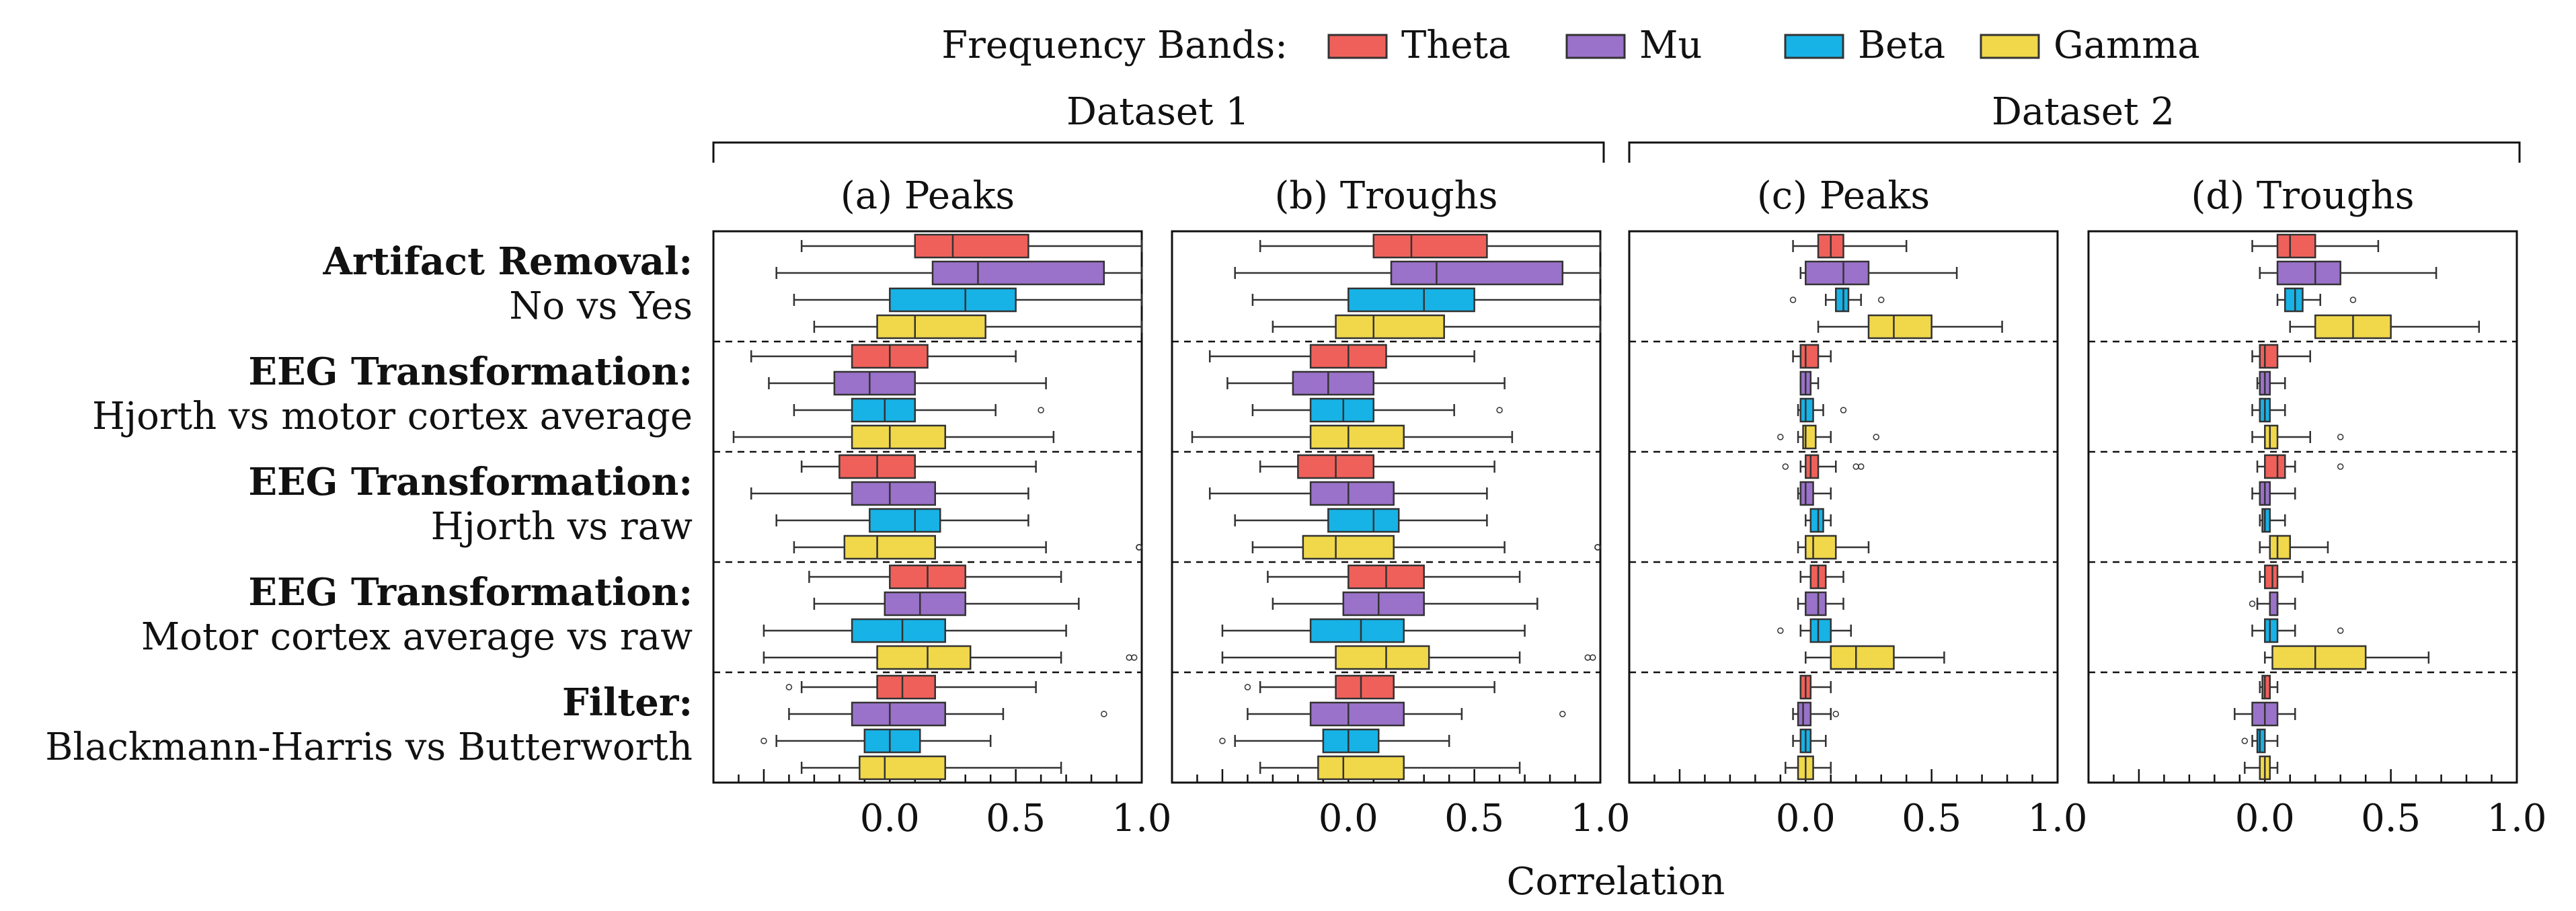 This screenshot has height=911, width=2576. I want to click on panel-title: (c) Peaks, so click(1844, 196).